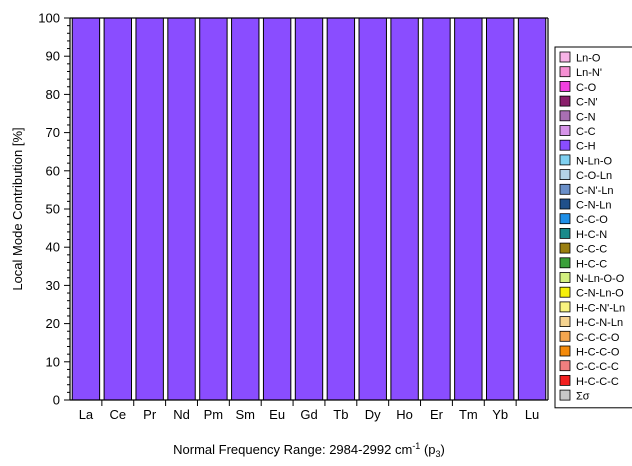  Describe the element at coordinates (565, 160) in the screenshot. I see `legend-swatch-N-Ln-O` at that location.